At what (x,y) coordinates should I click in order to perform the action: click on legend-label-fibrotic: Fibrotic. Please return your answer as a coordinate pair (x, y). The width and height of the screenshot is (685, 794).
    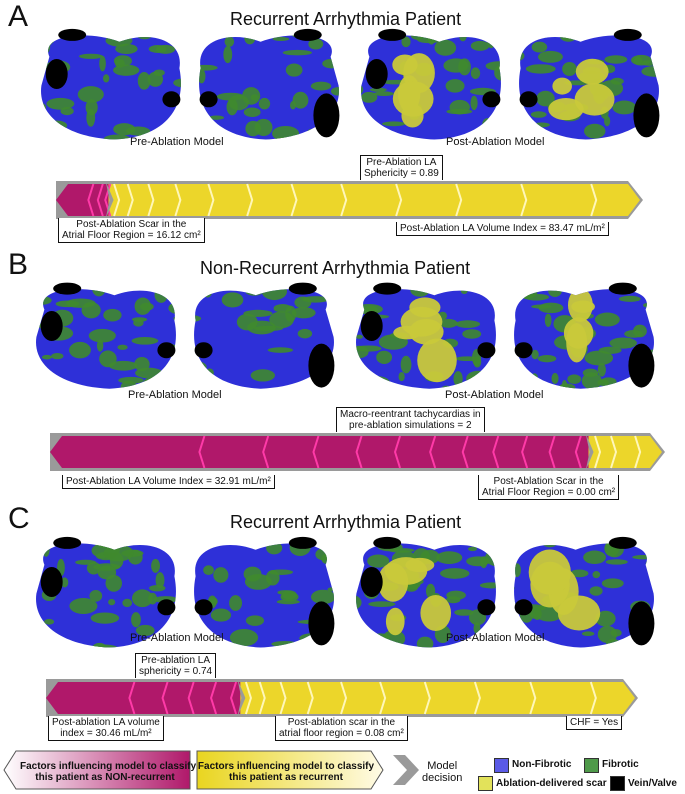
    Looking at the image, I should click on (620, 764).